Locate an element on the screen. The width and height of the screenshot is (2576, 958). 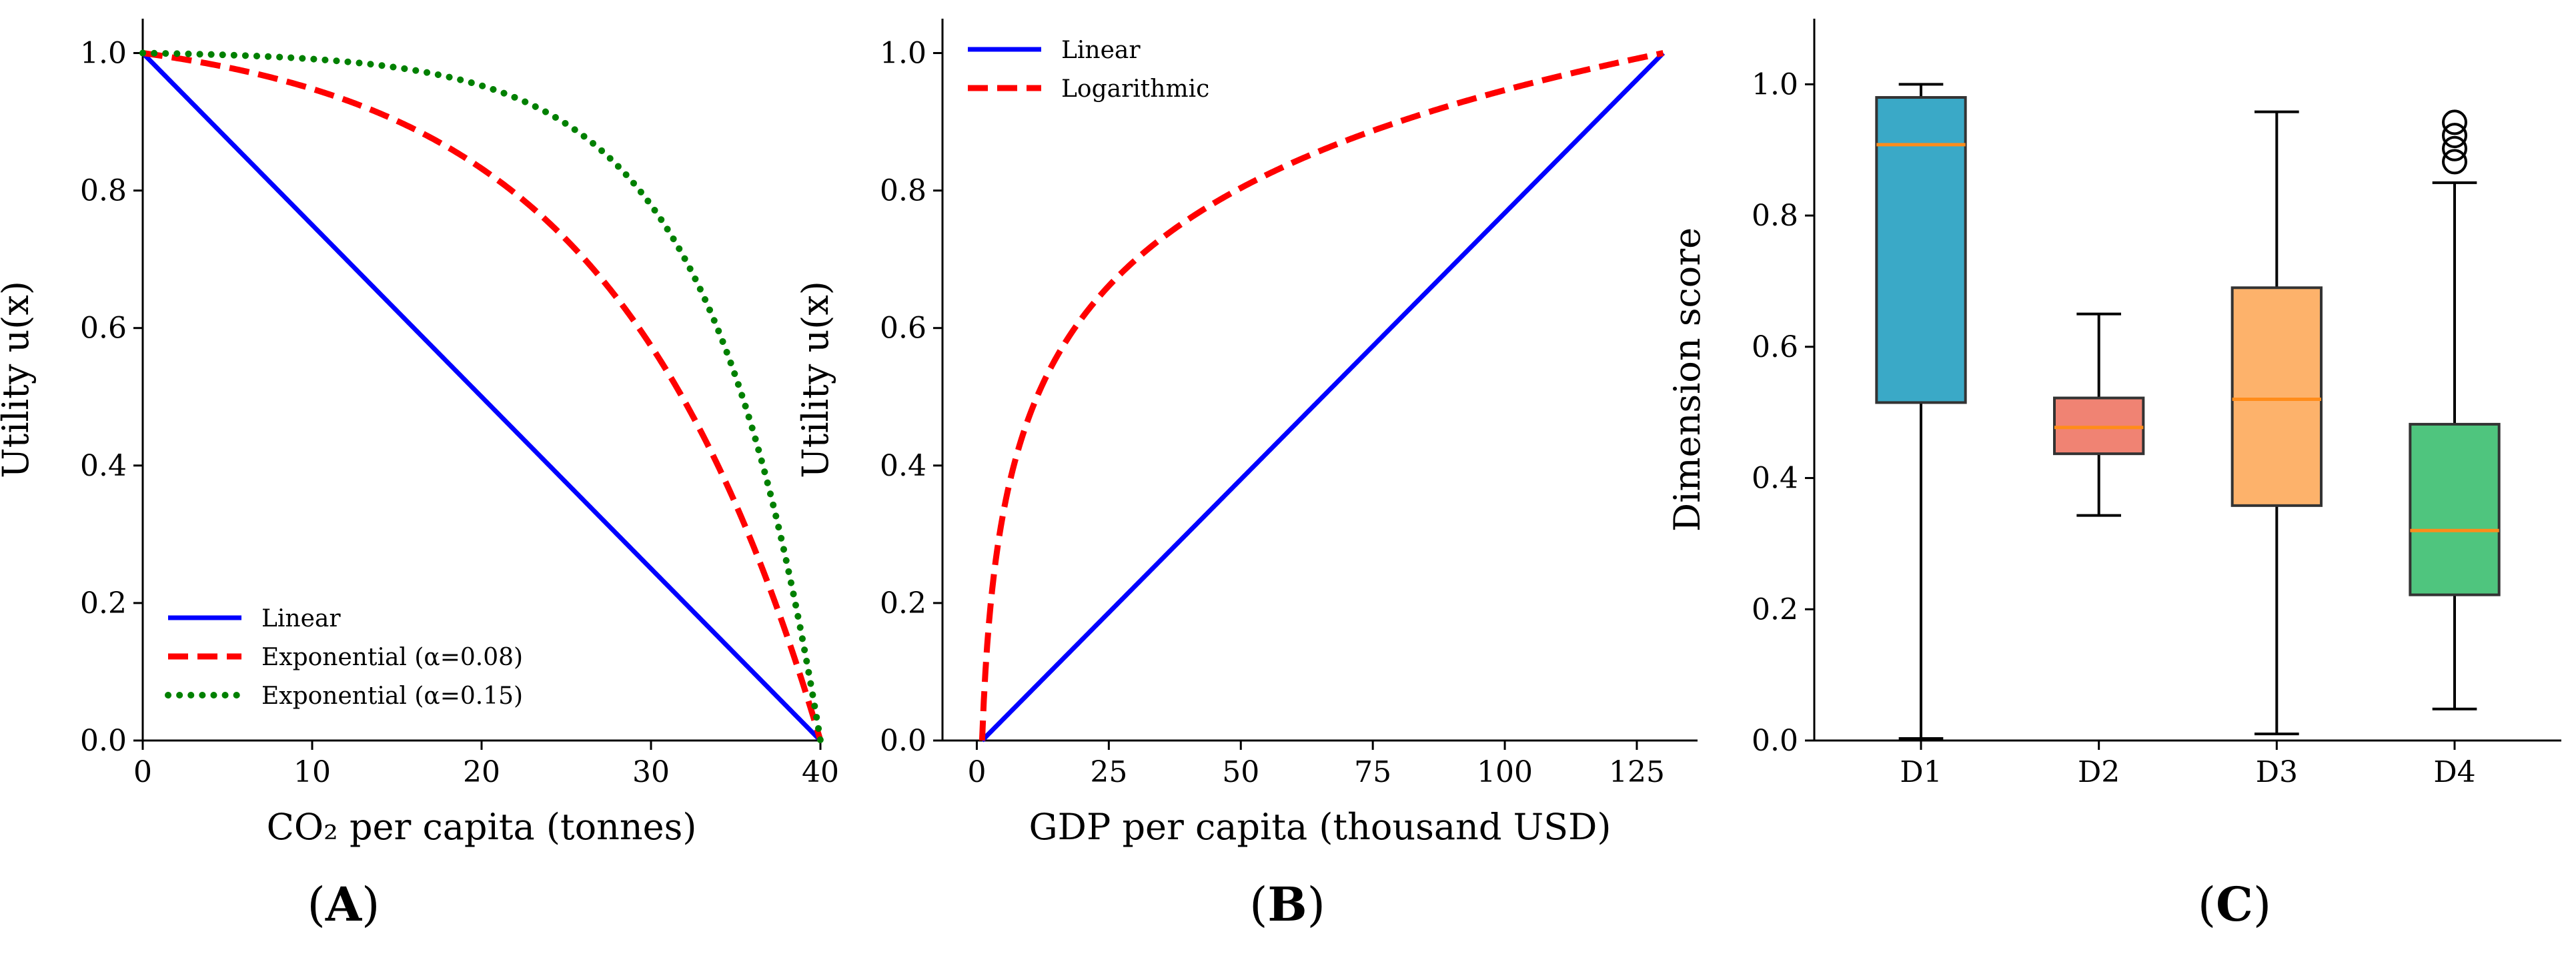
x-tick-label: 50 is located at coordinates (1240, 772).